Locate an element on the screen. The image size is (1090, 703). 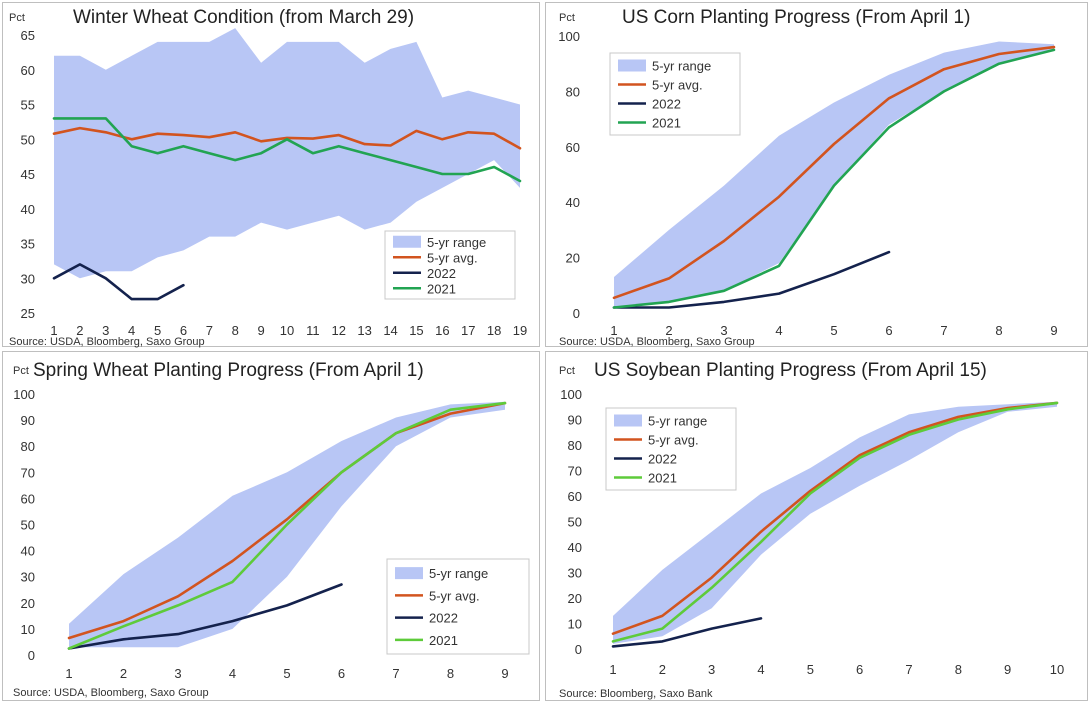
x-tick-label: 12 is located at coordinates (339, 330).